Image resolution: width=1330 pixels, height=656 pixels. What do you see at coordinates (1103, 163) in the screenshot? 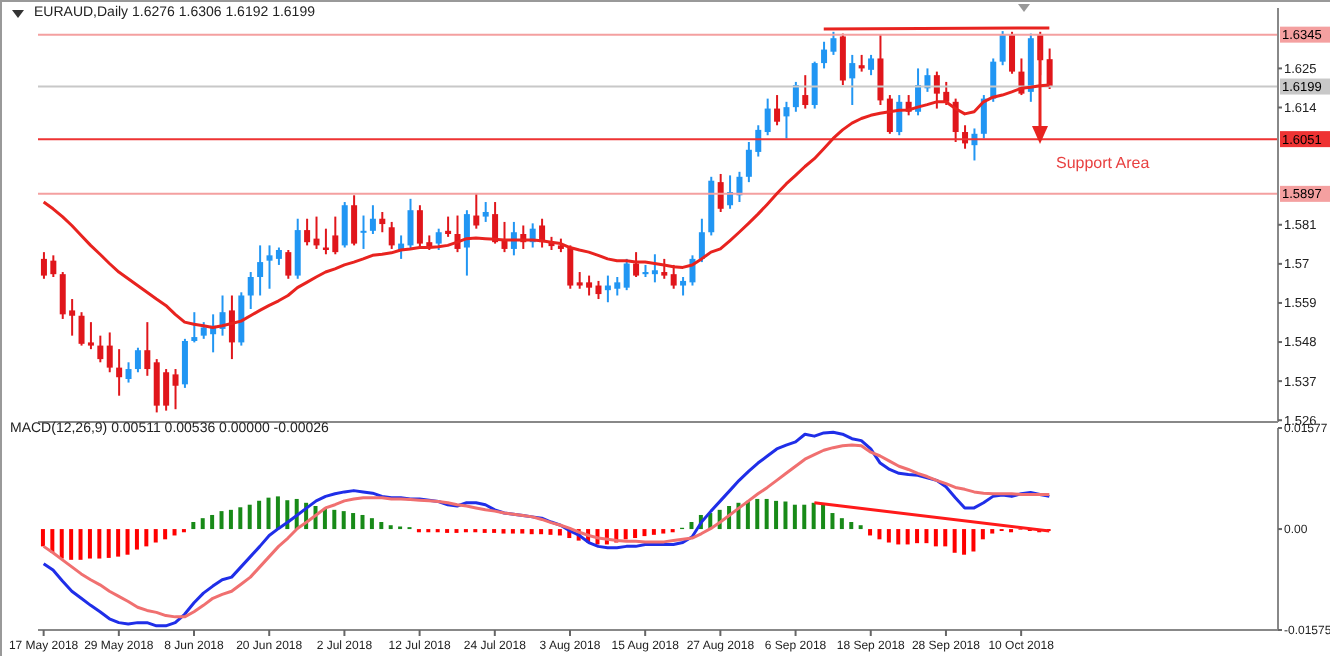
I see `text: Support Area` at bounding box center [1103, 163].